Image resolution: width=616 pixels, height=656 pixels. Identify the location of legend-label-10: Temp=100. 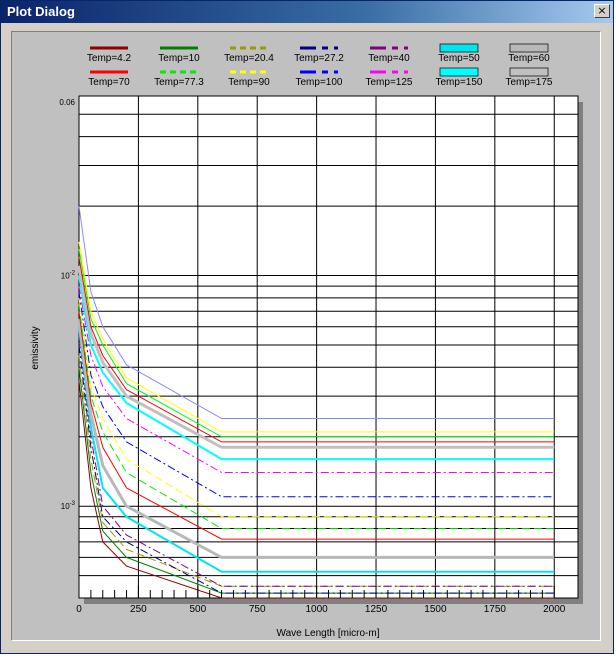
(319, 82).